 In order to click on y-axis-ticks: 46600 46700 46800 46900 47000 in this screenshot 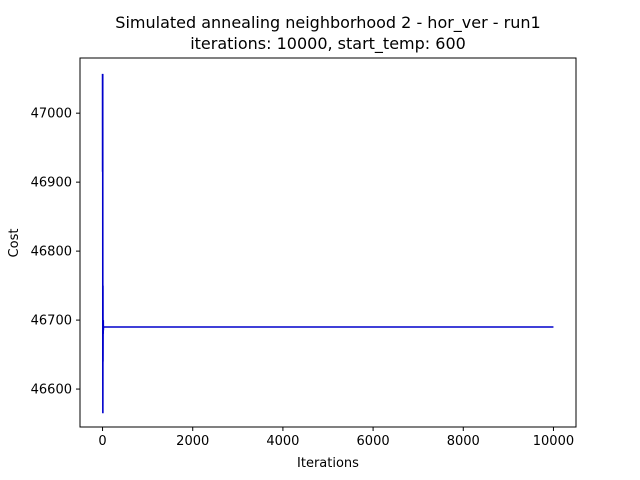, I will do `click(55, 252)`.